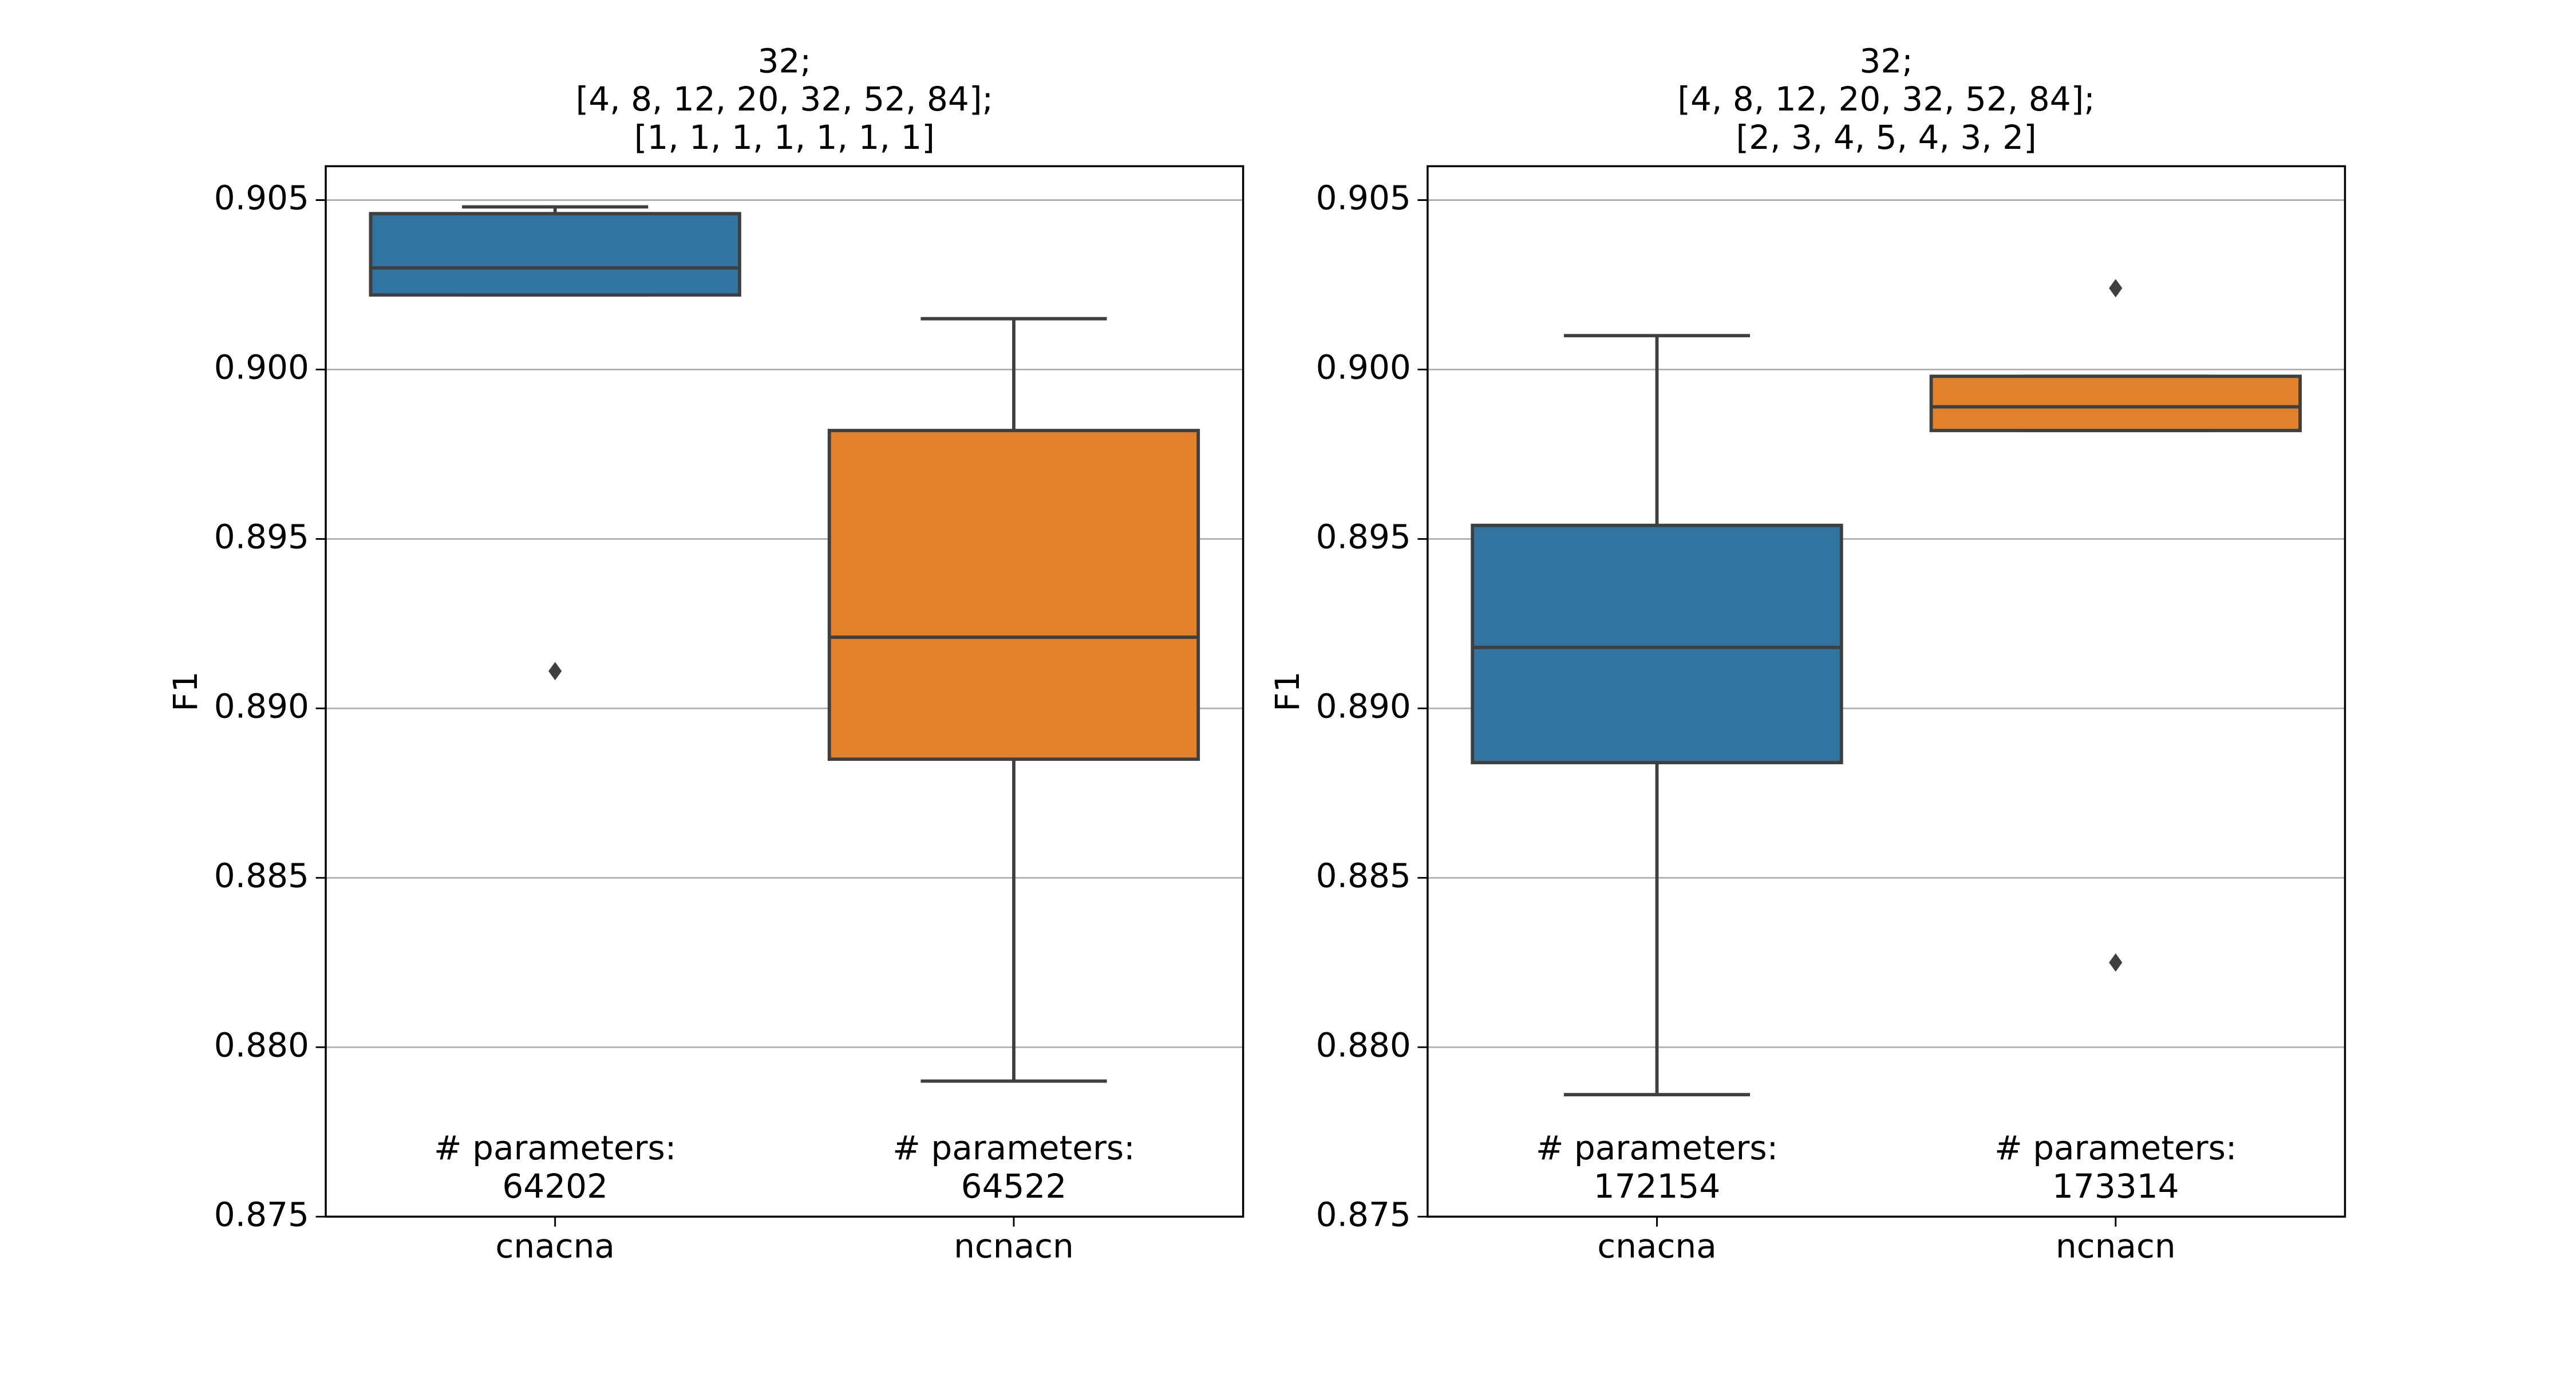 Image resolution: width=2576 pixels, height=1374 pixels. Describe the element at coordinates (555, 1186) in the screenshot. I see `annotation: 64202` at that location.